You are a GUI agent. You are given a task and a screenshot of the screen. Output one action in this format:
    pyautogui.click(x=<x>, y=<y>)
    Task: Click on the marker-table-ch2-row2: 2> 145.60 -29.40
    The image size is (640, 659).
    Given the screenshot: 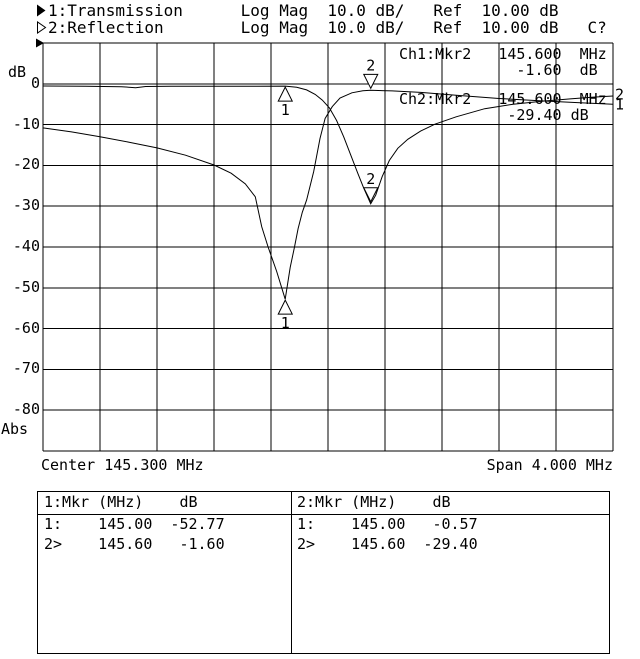 What is the action you would take?
    pyautogui.click(x=387, y=544)
    